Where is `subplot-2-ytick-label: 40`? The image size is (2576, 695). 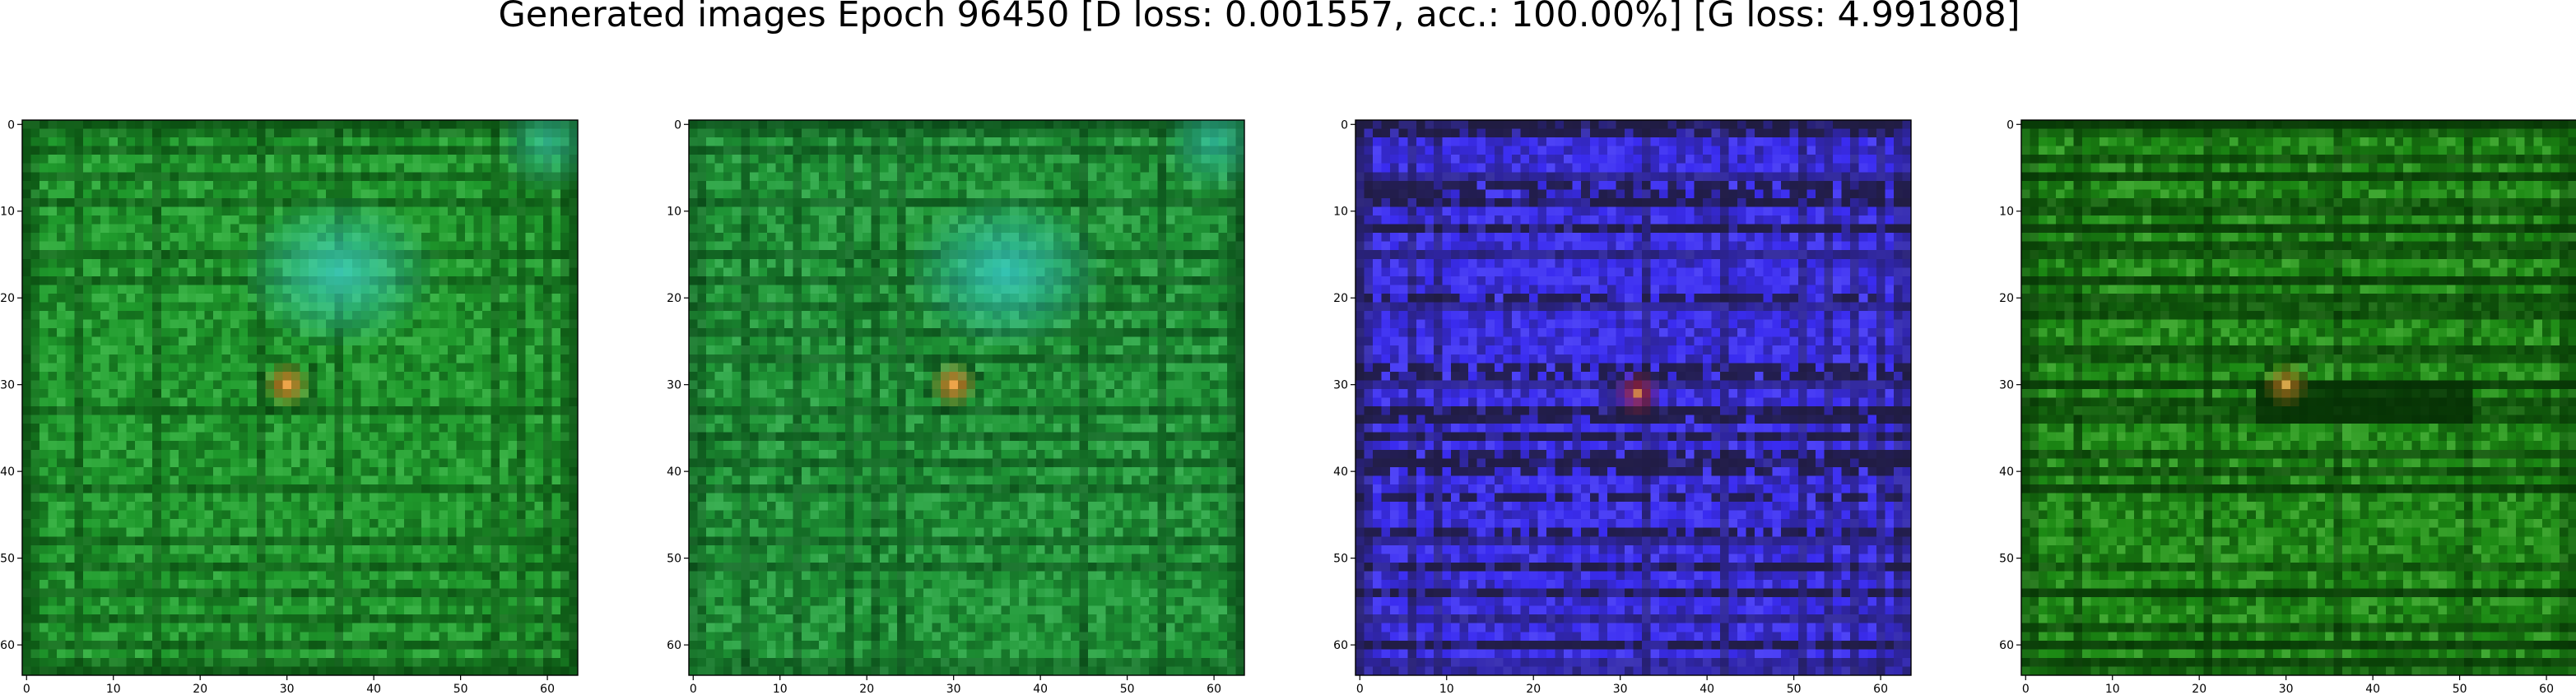
subplot-2-ytick-label: 40 is located at coordinates (674, 472).